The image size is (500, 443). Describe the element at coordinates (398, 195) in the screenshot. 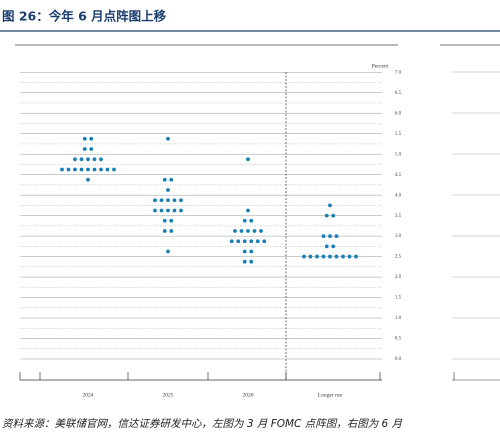

I see `y-tick-label: 4.0` at that location.